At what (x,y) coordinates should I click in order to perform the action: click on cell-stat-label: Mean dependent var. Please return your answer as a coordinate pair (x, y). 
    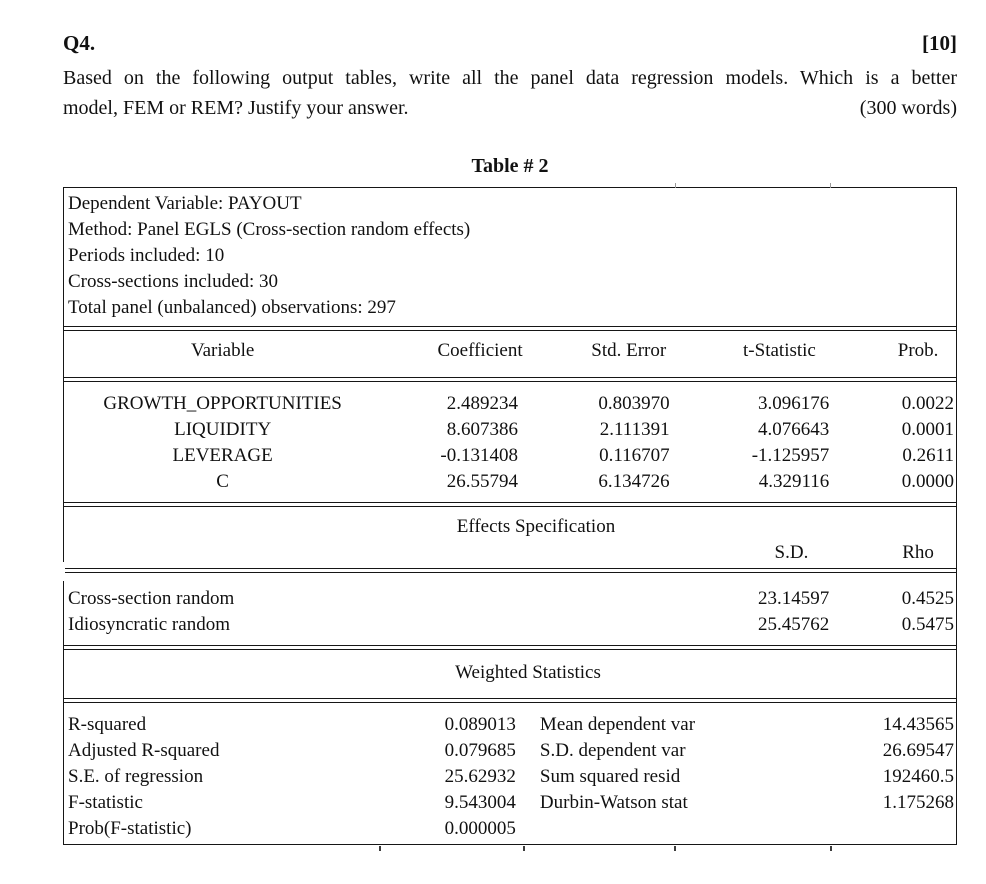
    Looking at the image, I should click on (617, 724).